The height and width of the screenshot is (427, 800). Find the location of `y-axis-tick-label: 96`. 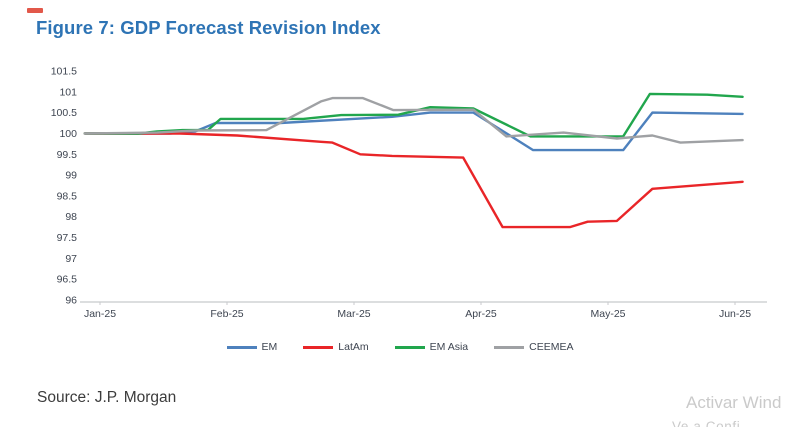

y-axis-tick-label: 96 is located at coordinates (71, 301).